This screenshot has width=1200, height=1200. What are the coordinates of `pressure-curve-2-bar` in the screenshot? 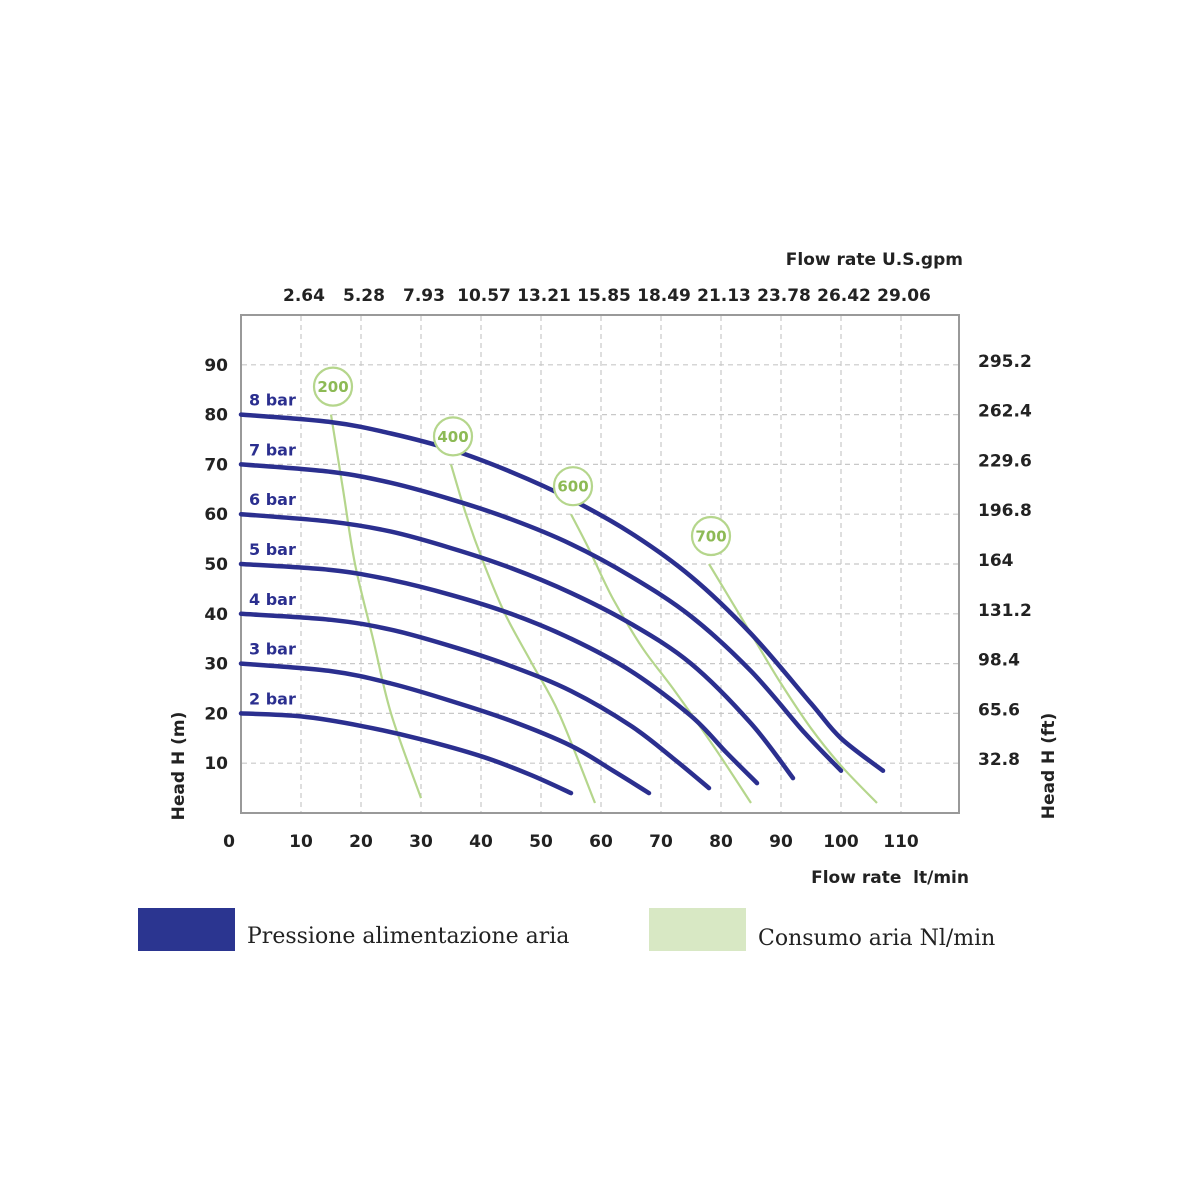 It's located at (406, 753).